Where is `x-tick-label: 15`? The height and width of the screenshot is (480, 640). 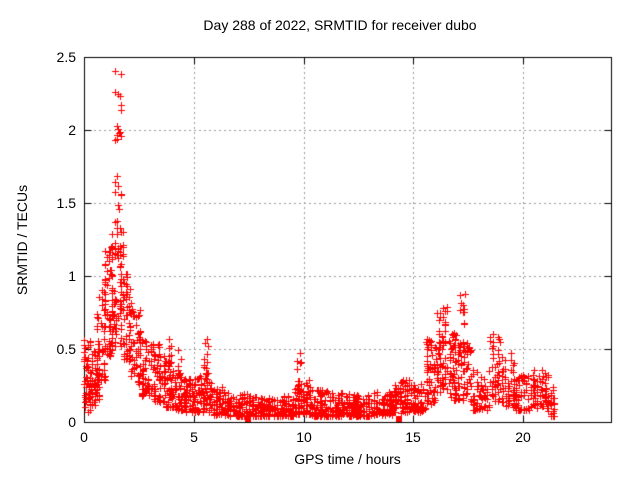 x-tick-label: 15 is located at coordinates (413, 437).